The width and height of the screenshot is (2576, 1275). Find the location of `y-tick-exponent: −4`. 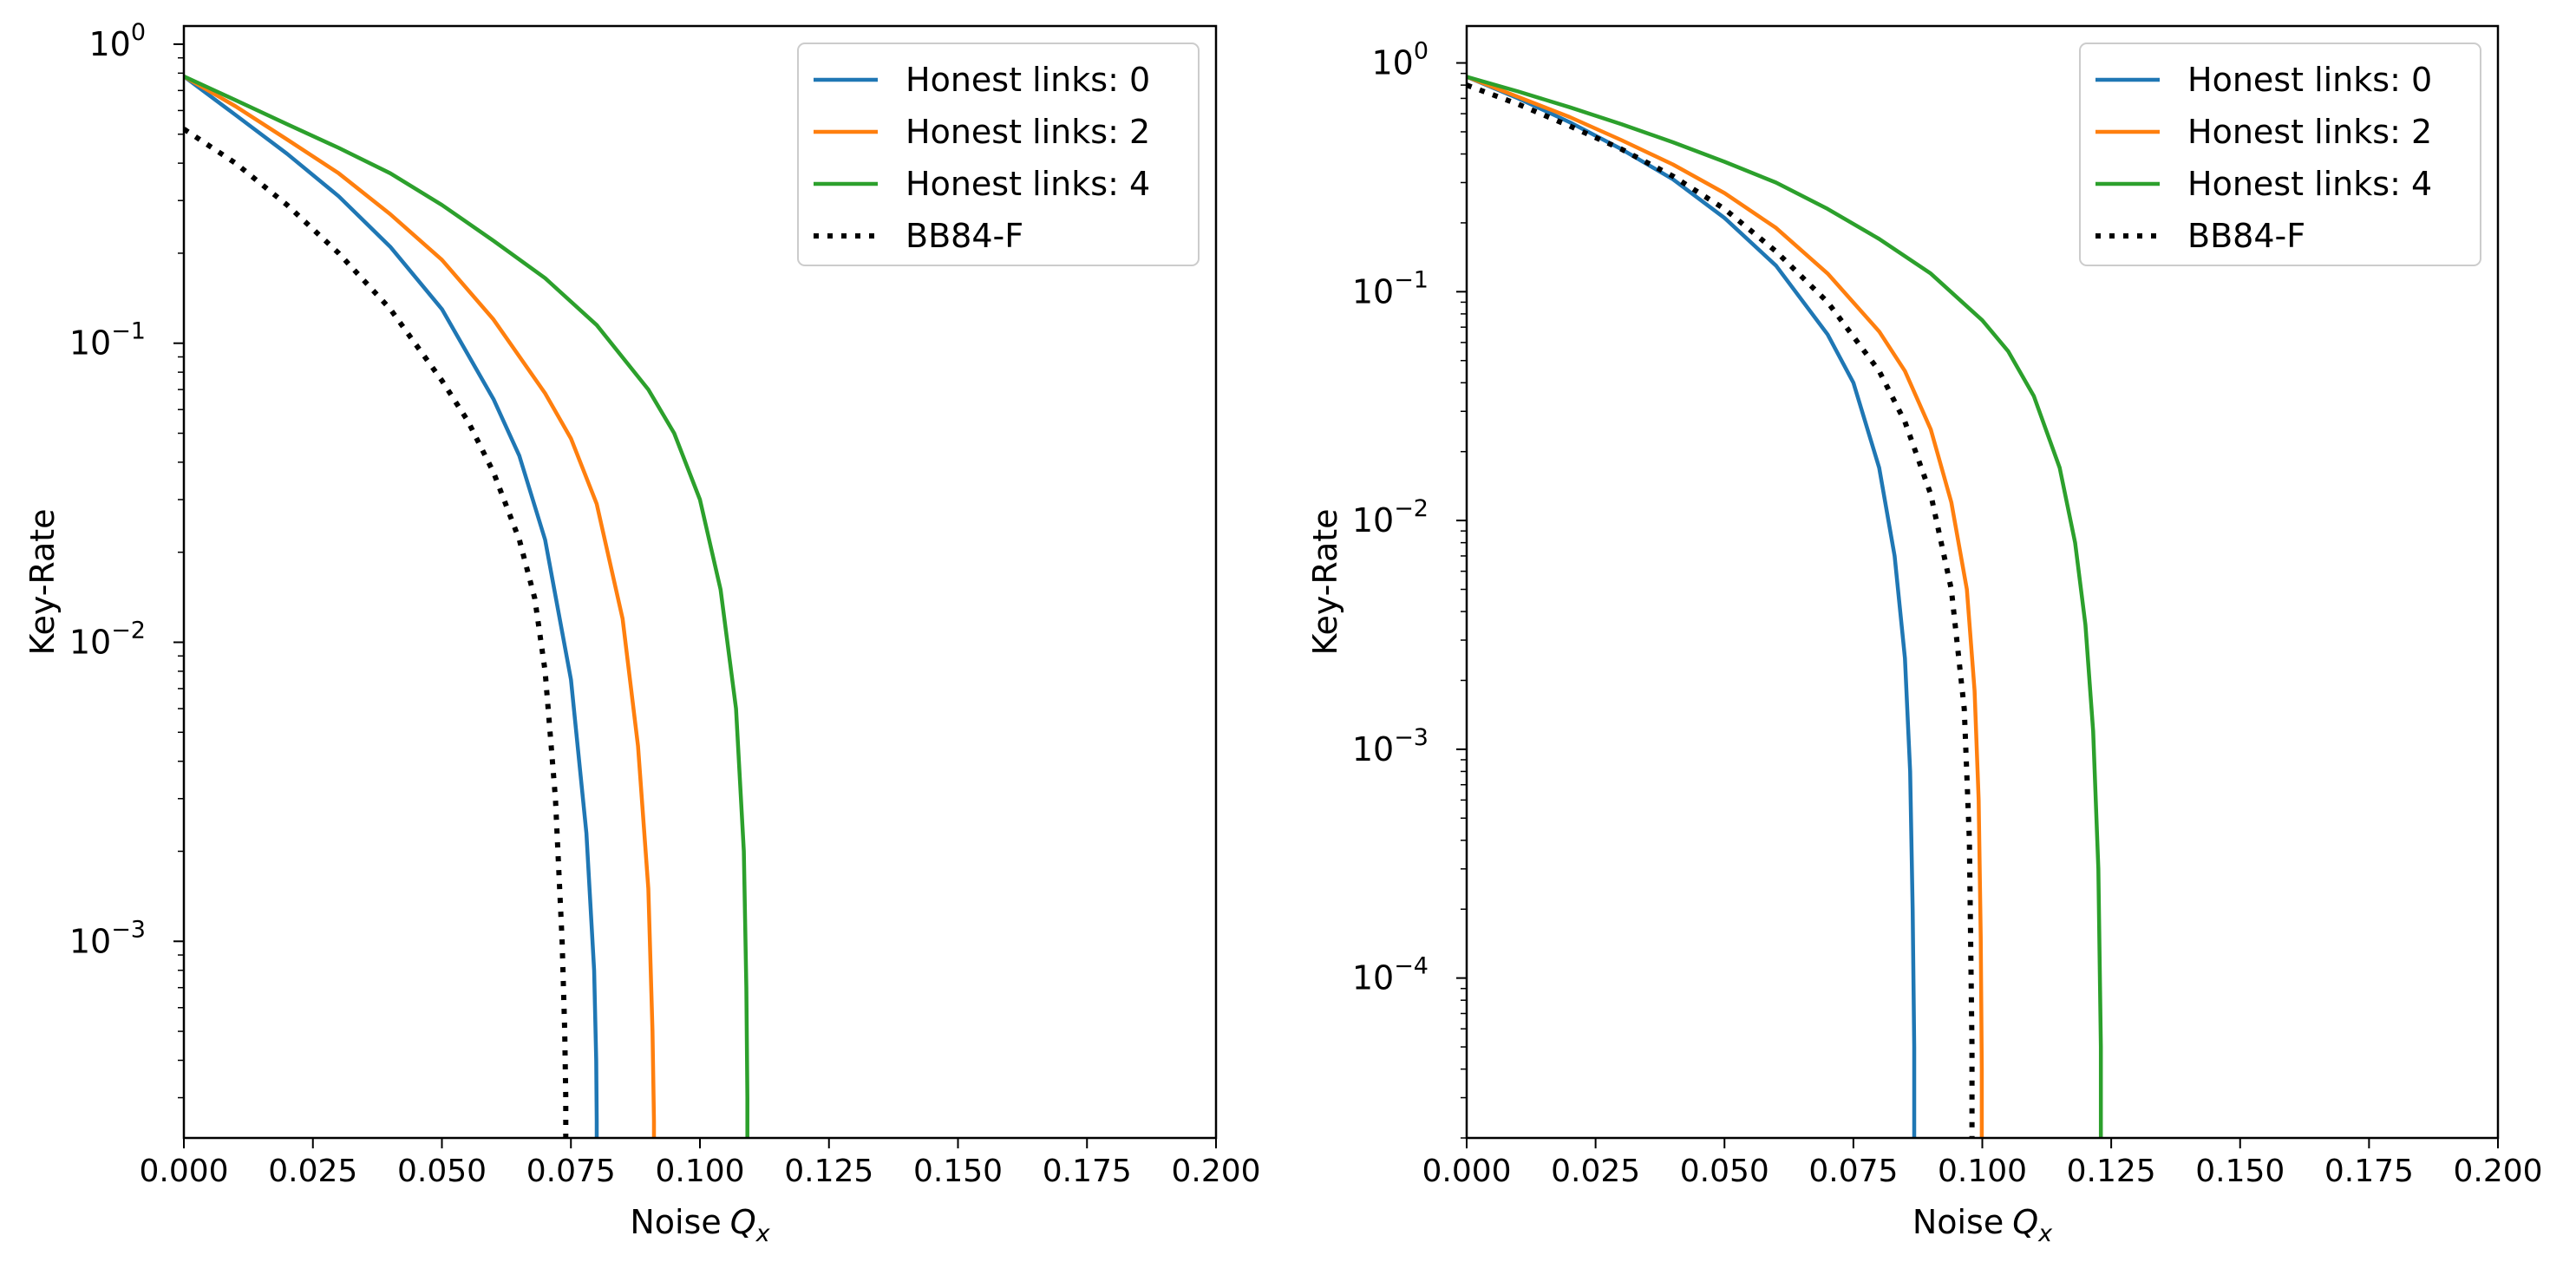

y-tick-exponent: −4 is located at coordinates (1411, 966).